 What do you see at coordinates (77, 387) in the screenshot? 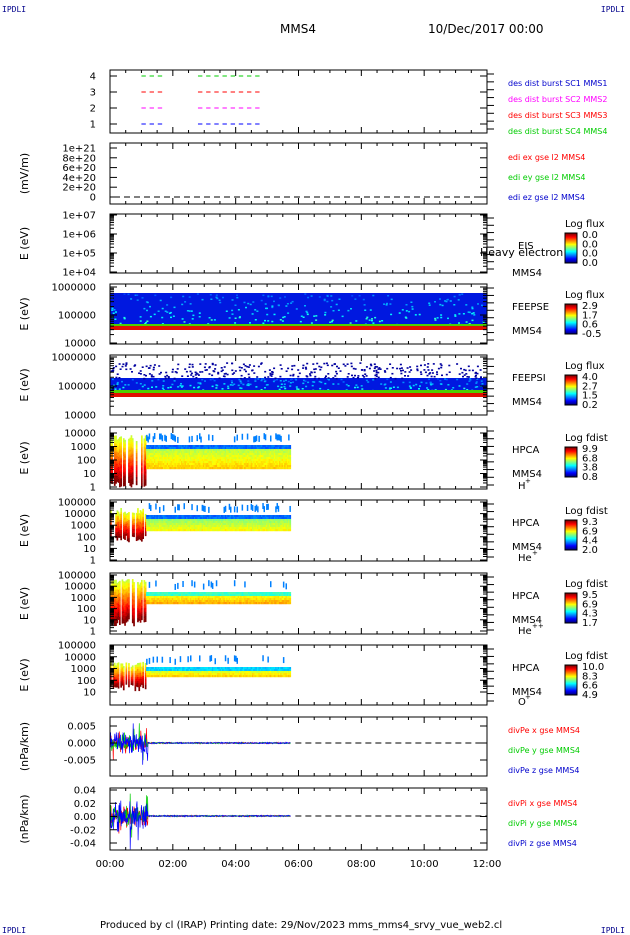
I see `y-tick-label: 100000` at bounding box center [77, 387].